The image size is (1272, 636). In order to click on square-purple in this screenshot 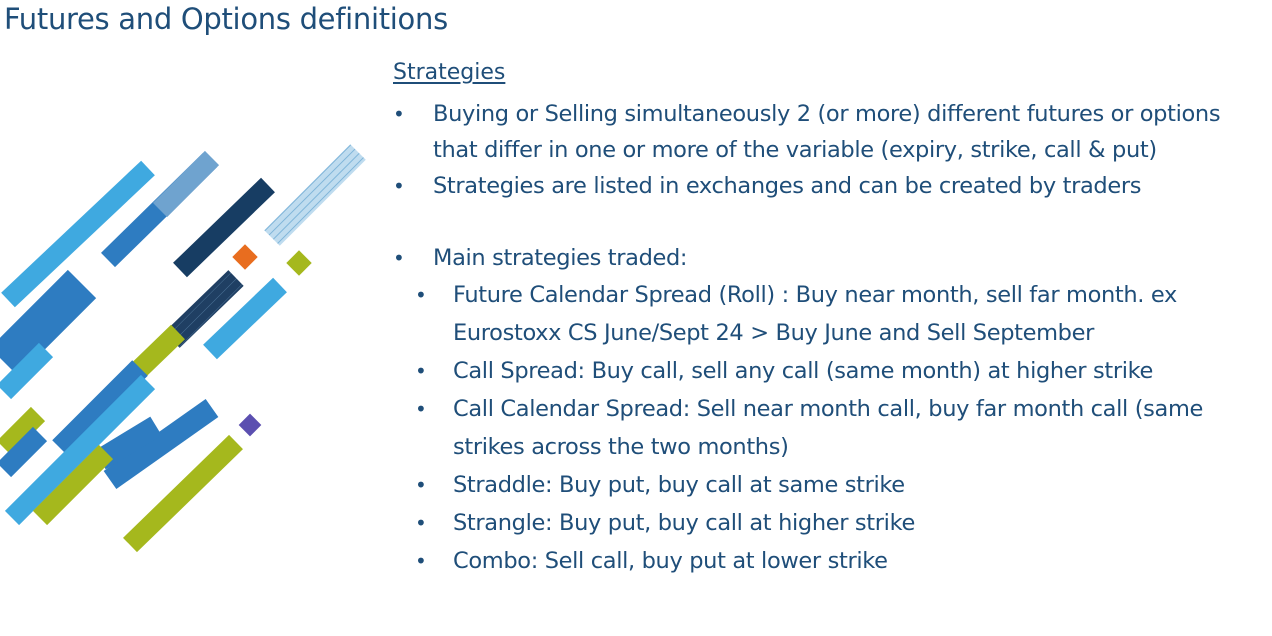, I will do `click(250, 425)`.